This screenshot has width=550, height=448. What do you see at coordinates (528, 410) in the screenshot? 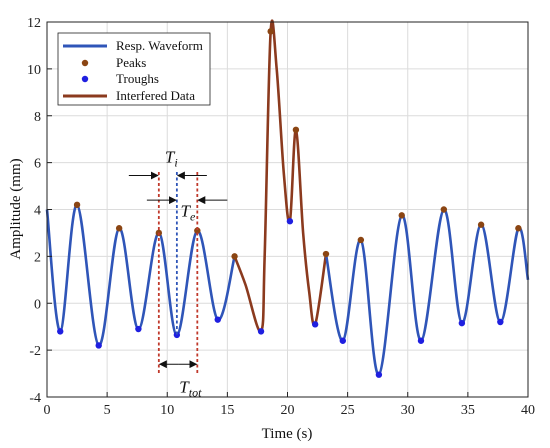
I see `x-tick-label: 40` at bounding box center [528, 410].